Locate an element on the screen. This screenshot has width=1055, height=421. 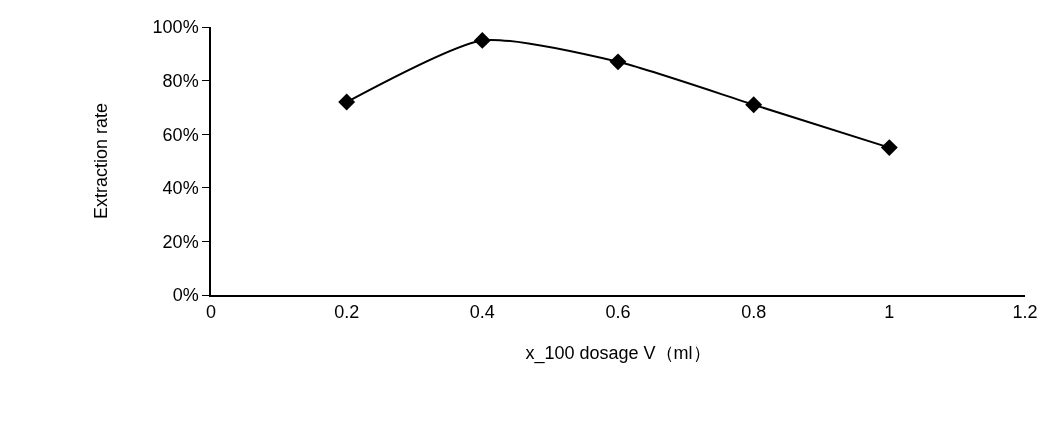
x-tick-label: 0 is located at coordinates (211, 312).